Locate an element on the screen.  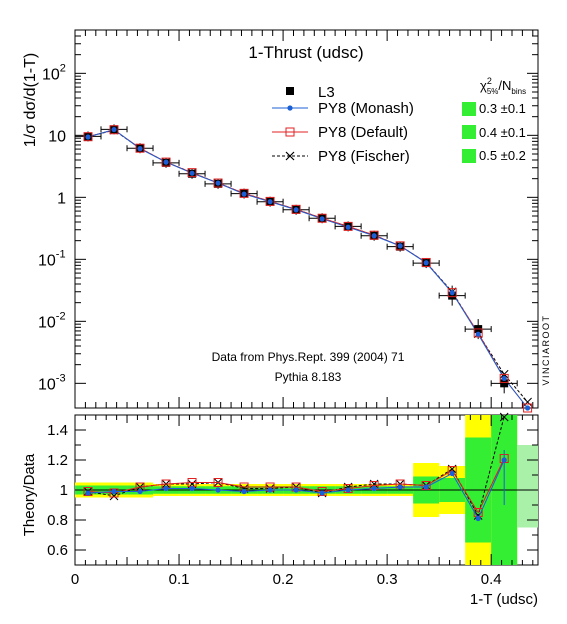
watermark: VINCIAROOT is located at coordinates (546, 349).